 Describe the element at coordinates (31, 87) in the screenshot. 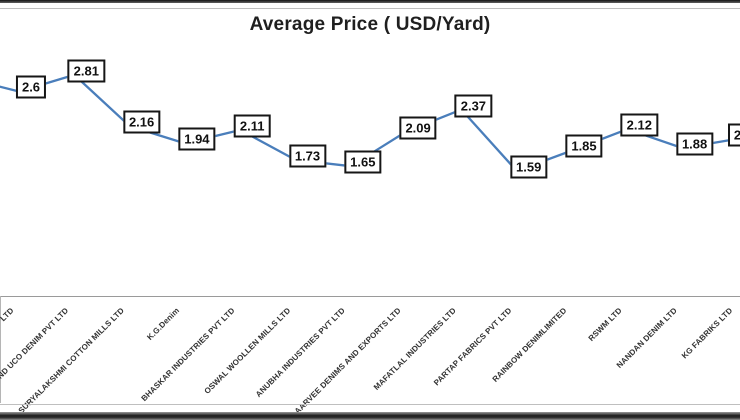

I see `data-label-box: 2.6` at that location.